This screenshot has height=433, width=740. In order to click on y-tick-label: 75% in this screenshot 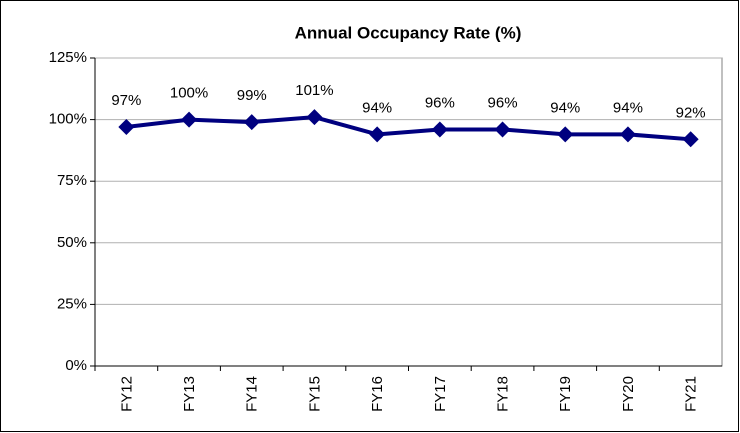, I will do `click(72, 180)`.